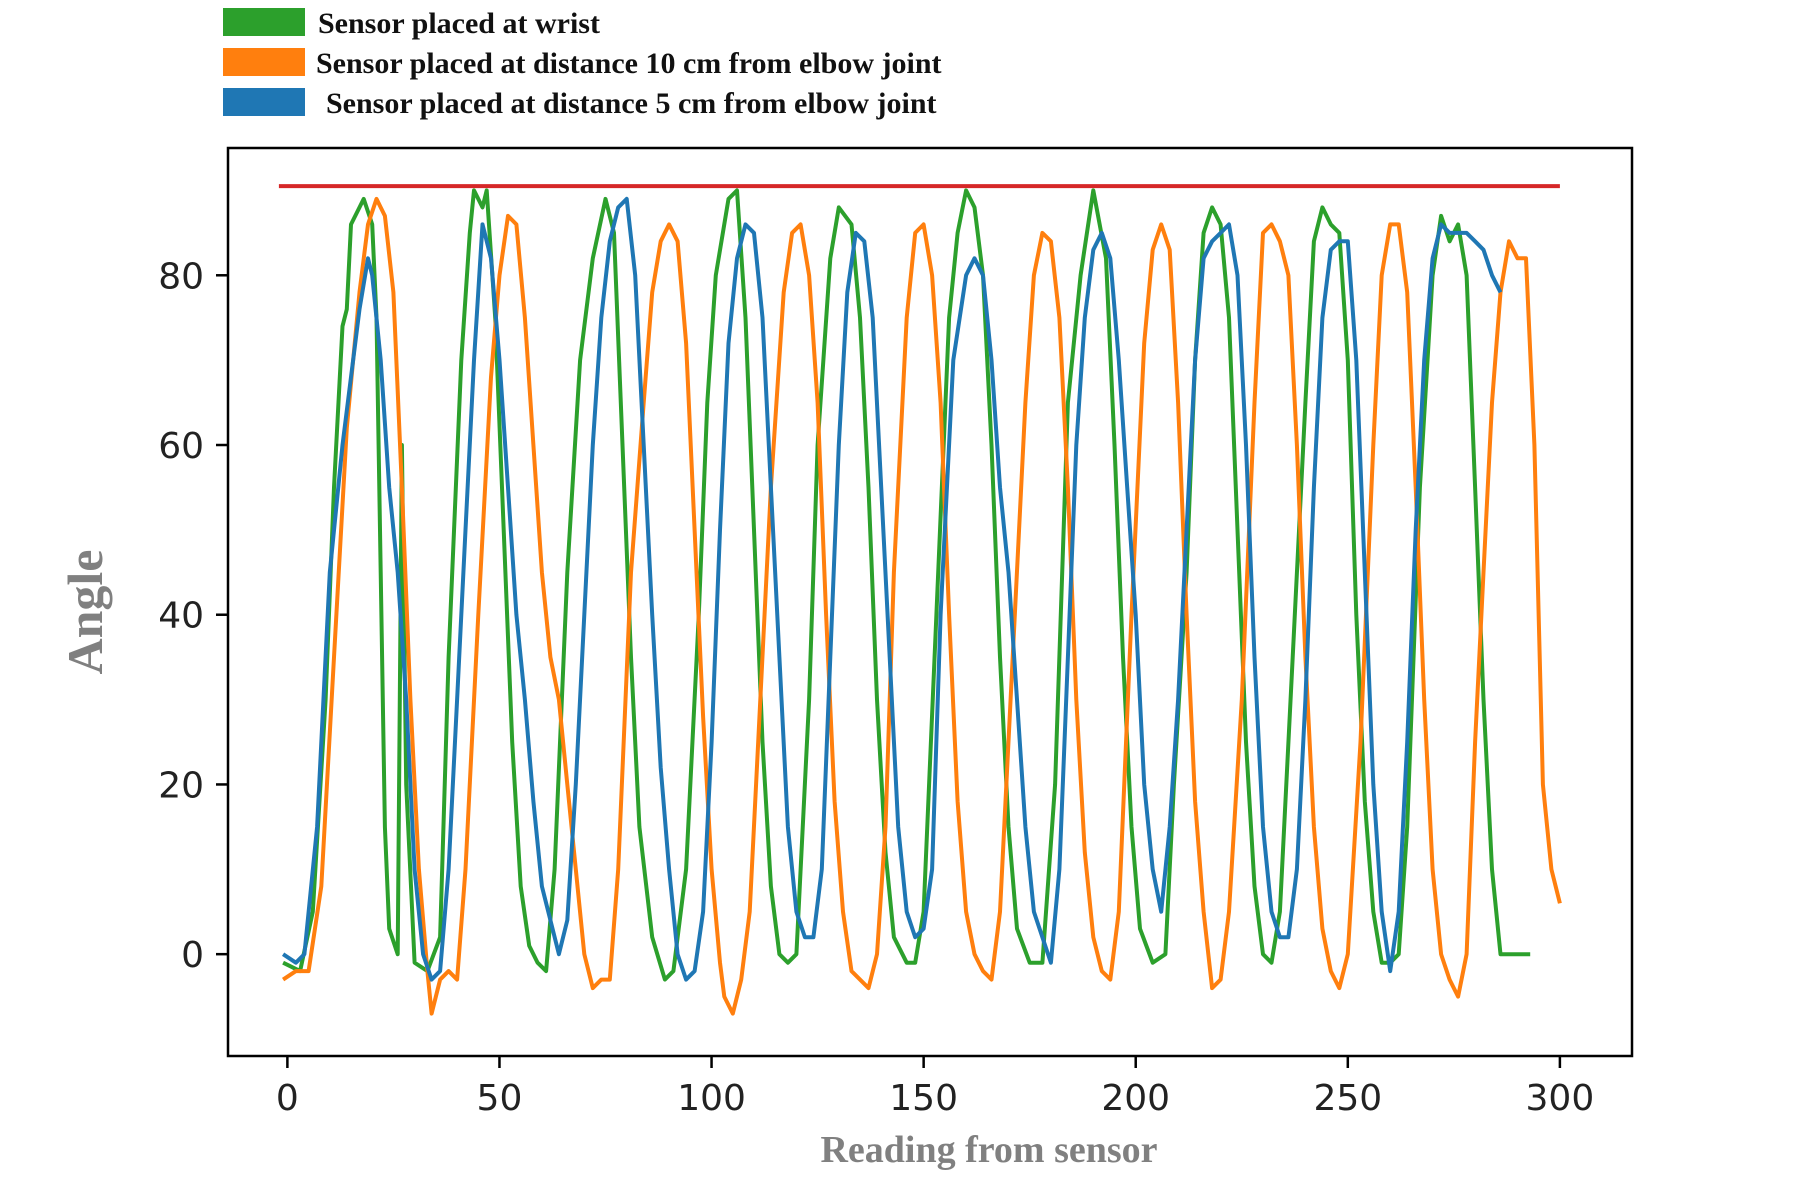  I want to click on legend-swatch-5cm, so click(264, 102).